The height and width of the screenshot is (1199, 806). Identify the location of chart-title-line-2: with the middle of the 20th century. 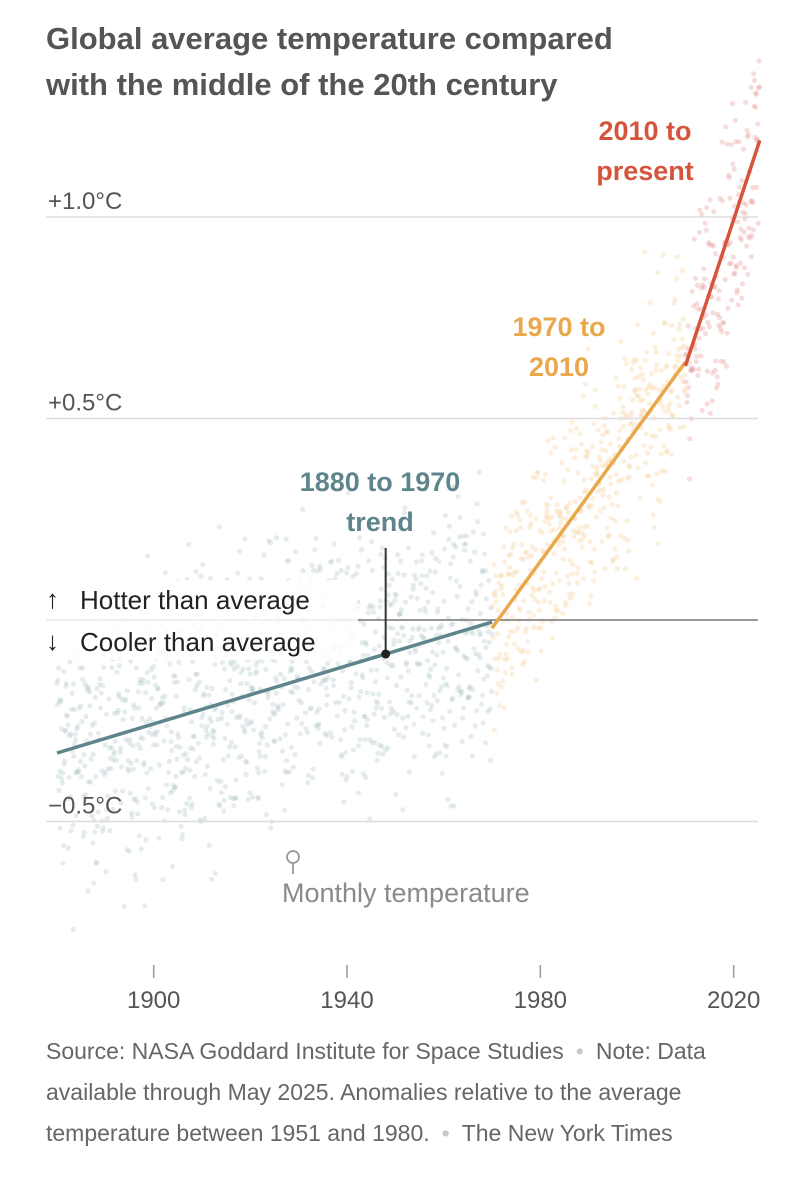
(302, 84).